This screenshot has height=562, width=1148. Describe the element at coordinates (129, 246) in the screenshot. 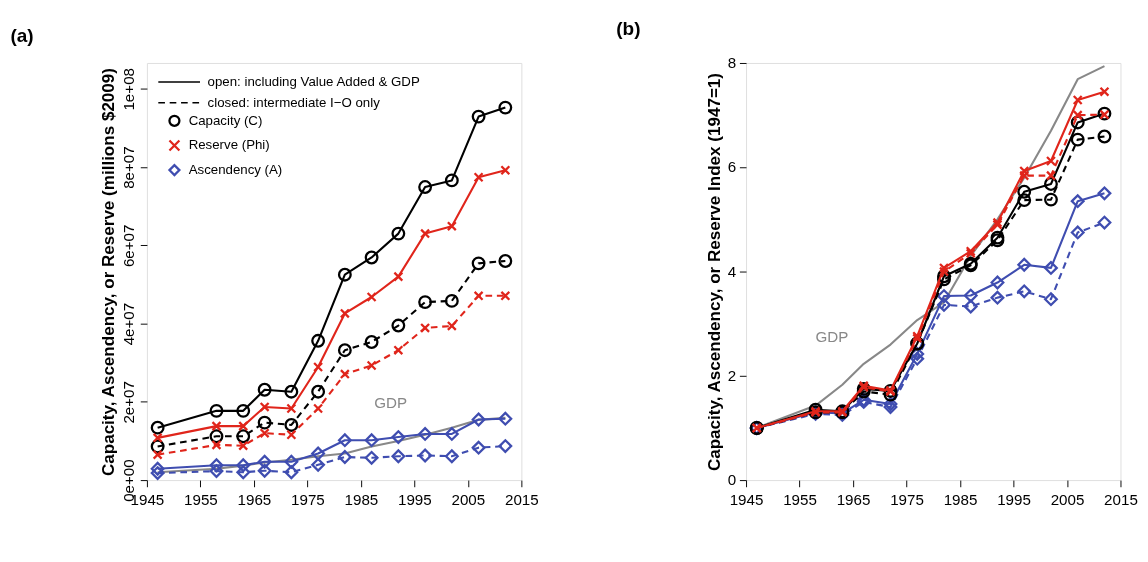

I see `y-tick-label: 6e+07` at that location.